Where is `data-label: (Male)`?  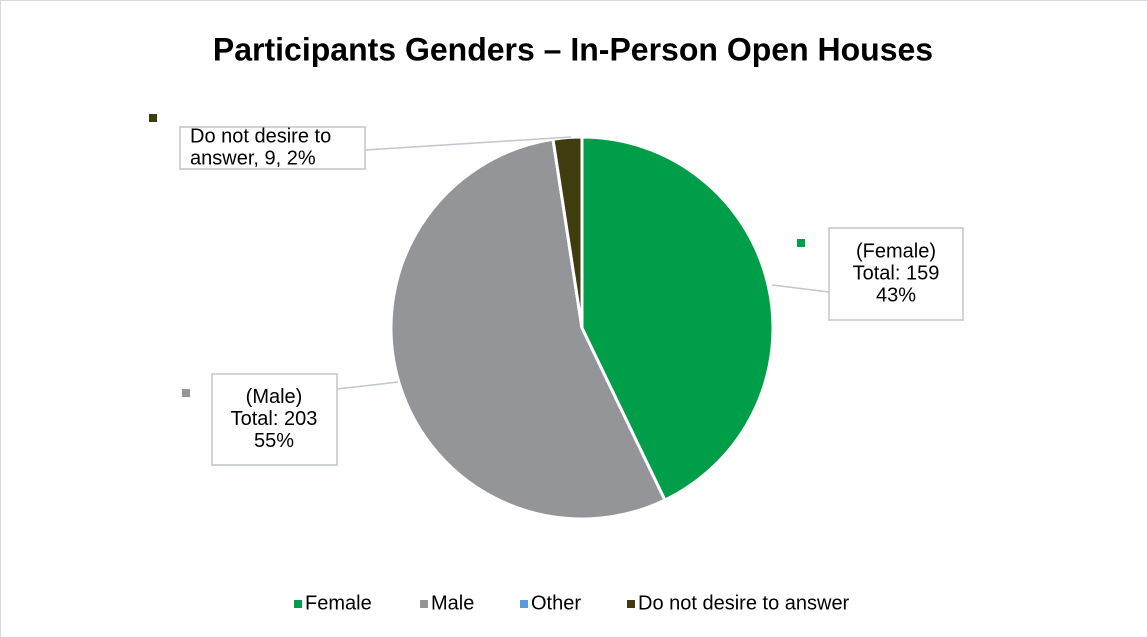
data-label: (Male) is located at coordinates (274, 397).